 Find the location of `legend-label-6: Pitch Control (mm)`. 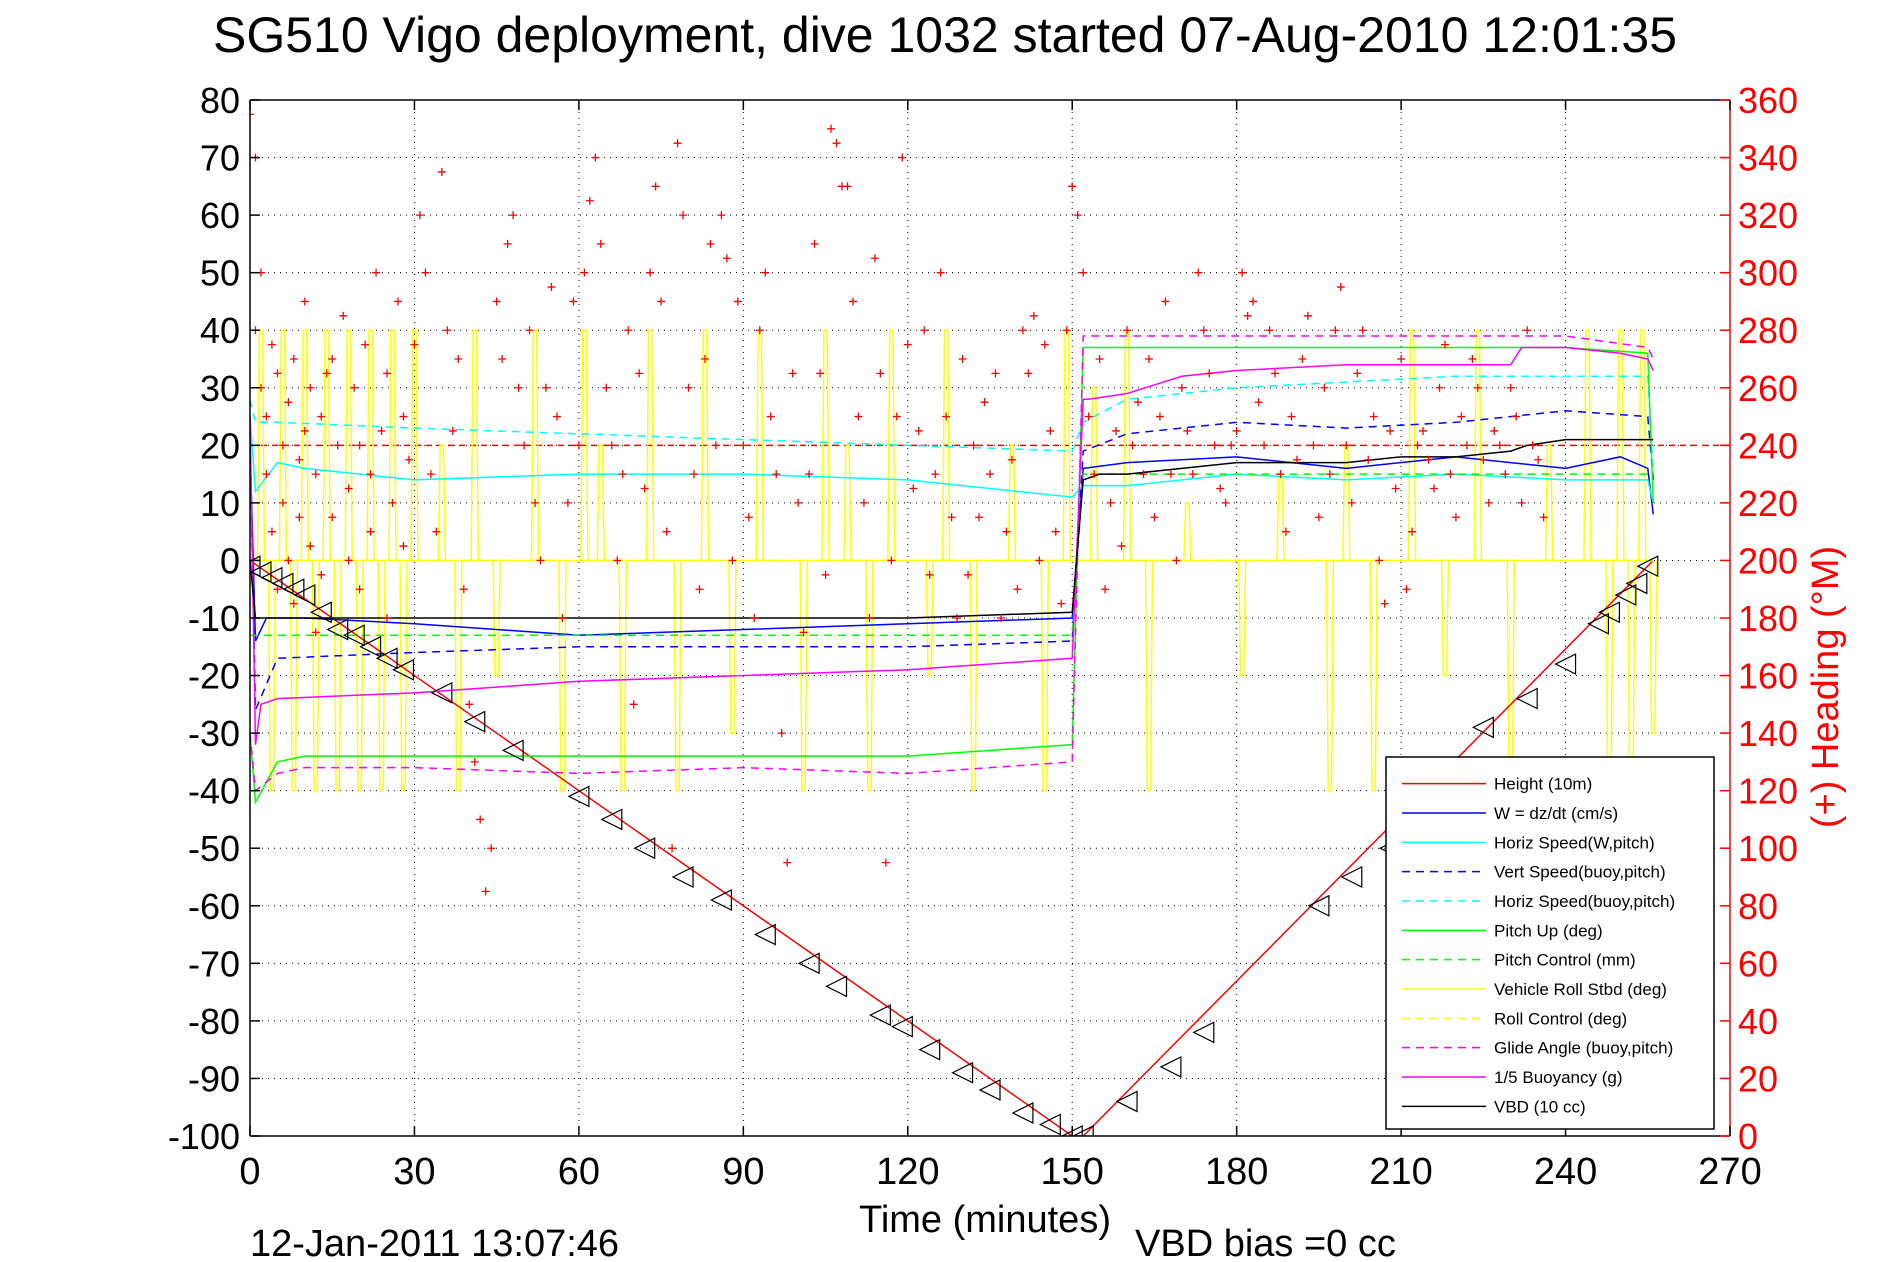

legend-label-6: Pitch Control (mm) is located at coordinates (1565, 960).